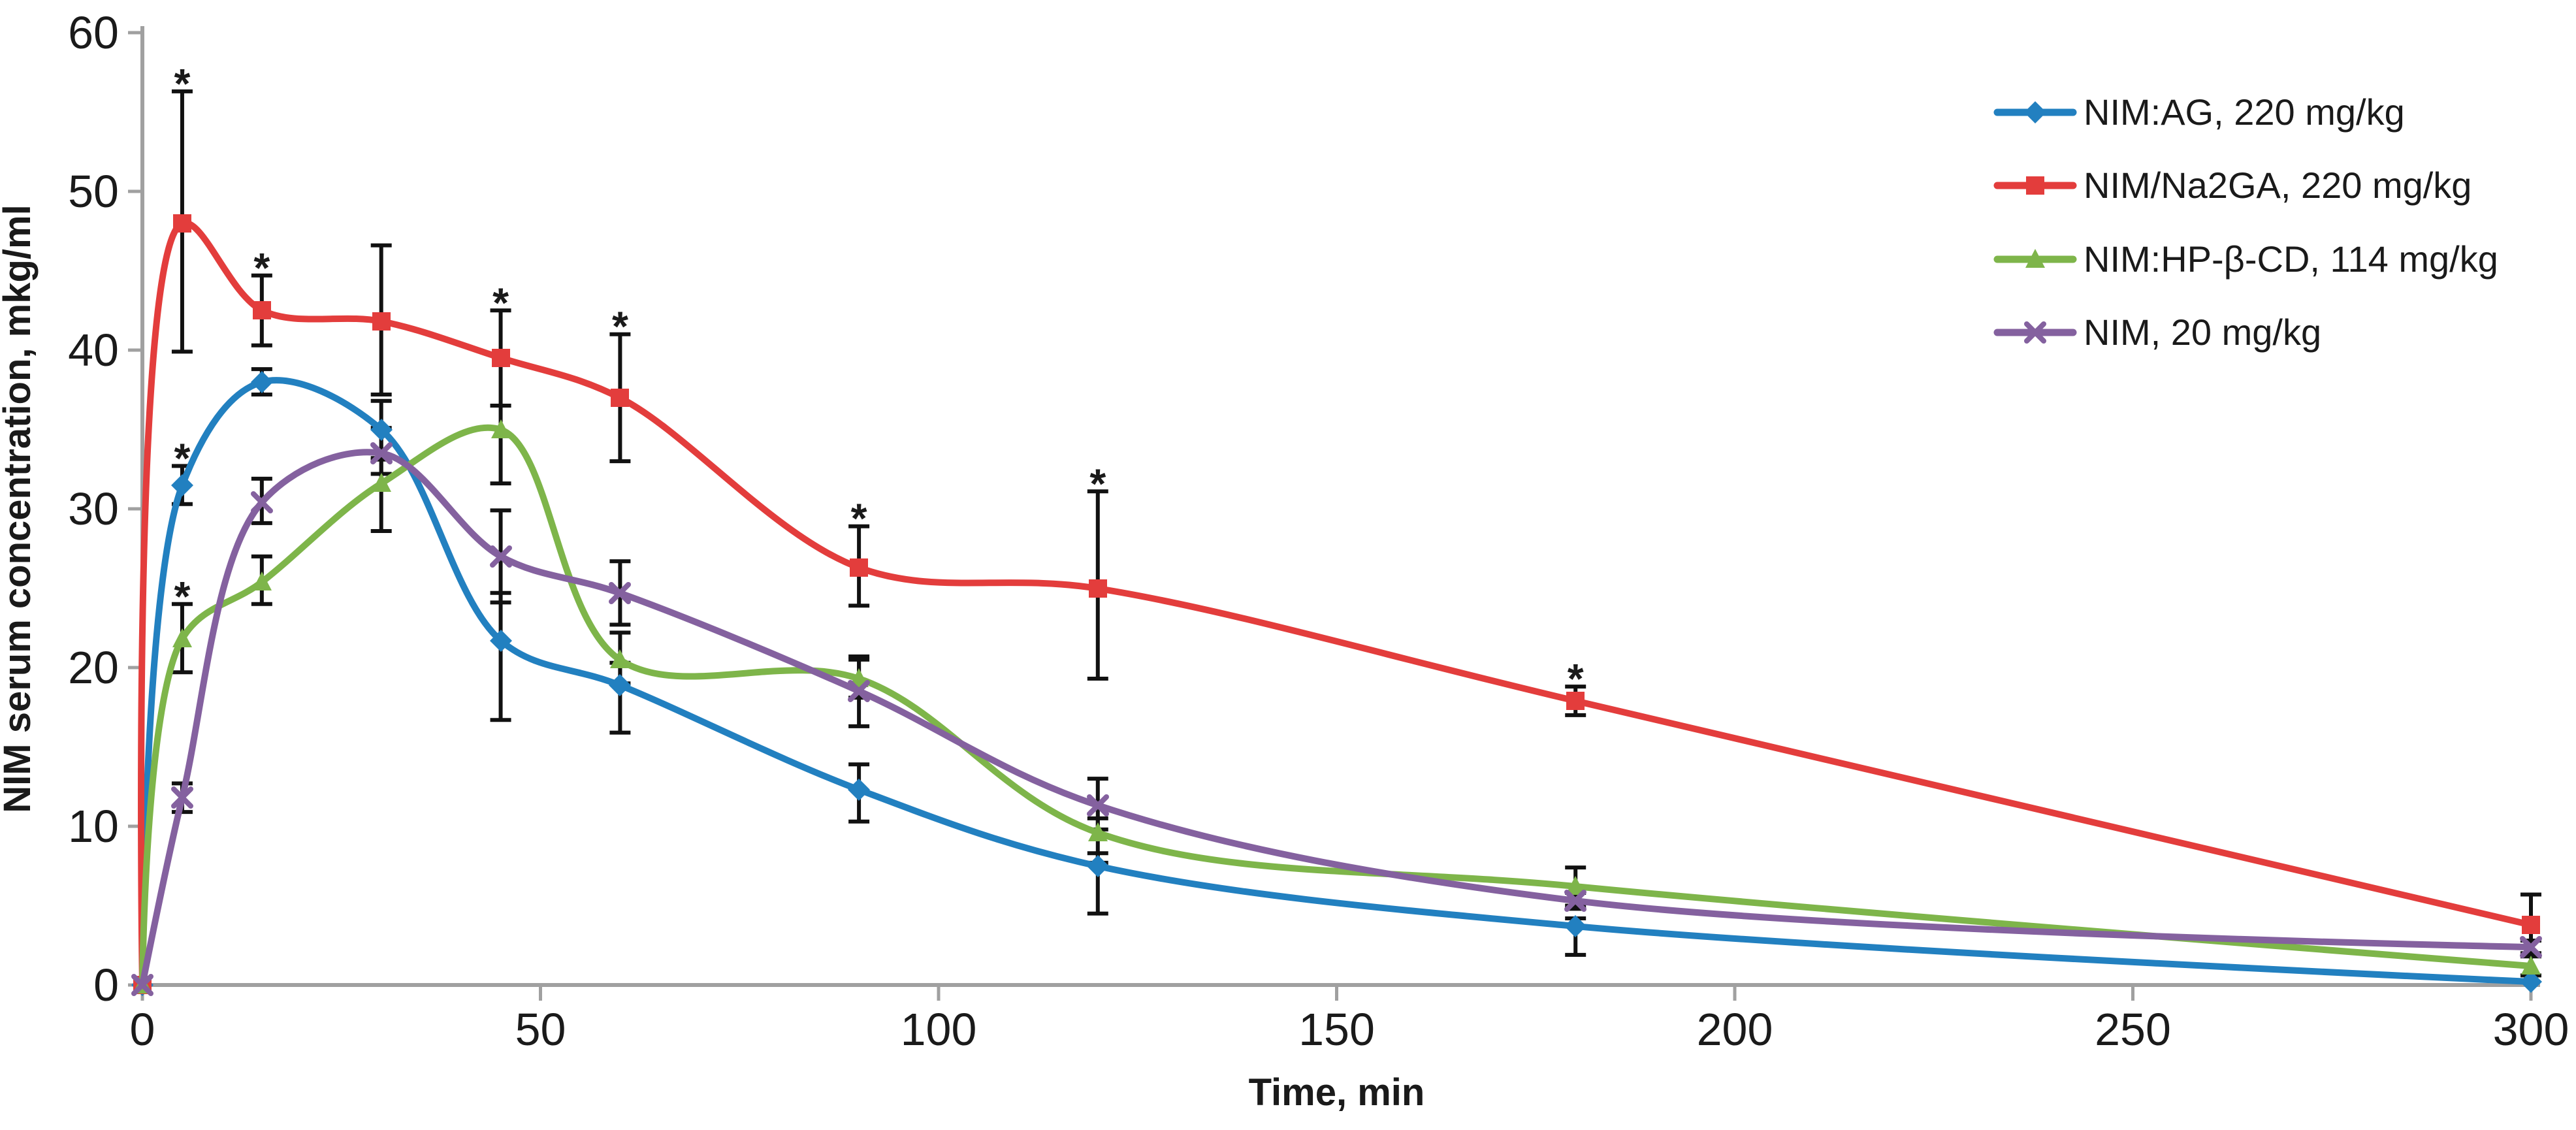 This screenshot has width=2576, height=1130. What do you see at coordinates (540, 1029) in the screenshot?
I see `x-tick-label: 50` at bounding box center [540, 1029].